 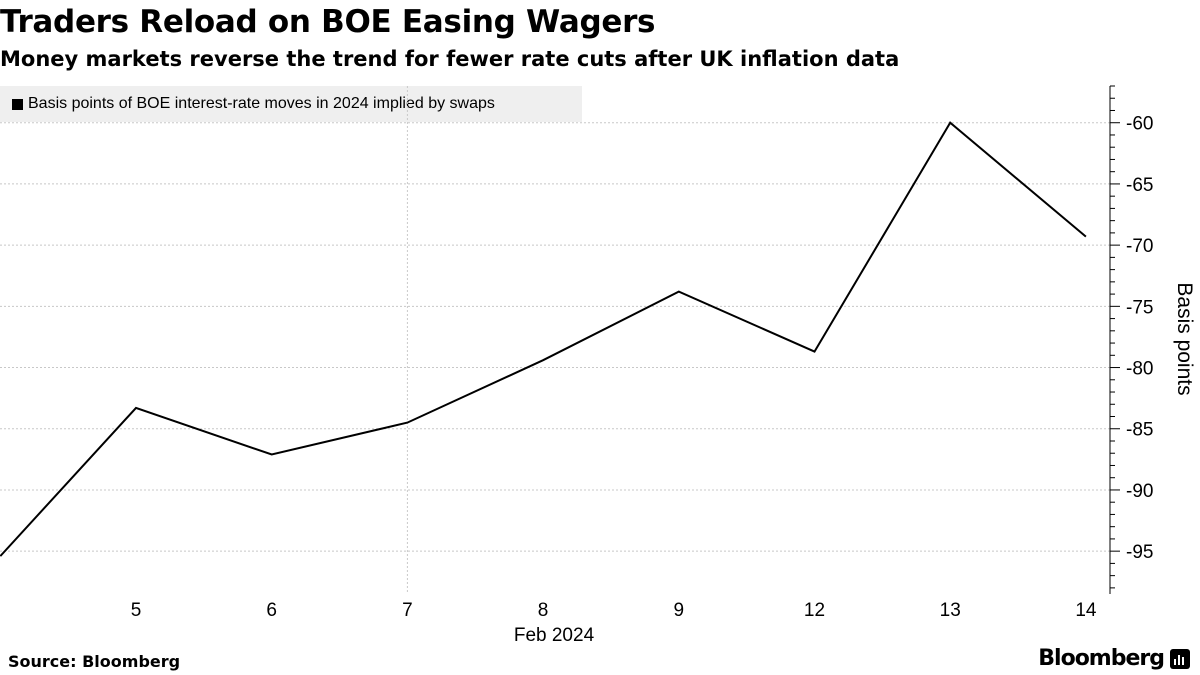 I want to click on source-note: Source: Bloomberg, so click(x=94, y=661).